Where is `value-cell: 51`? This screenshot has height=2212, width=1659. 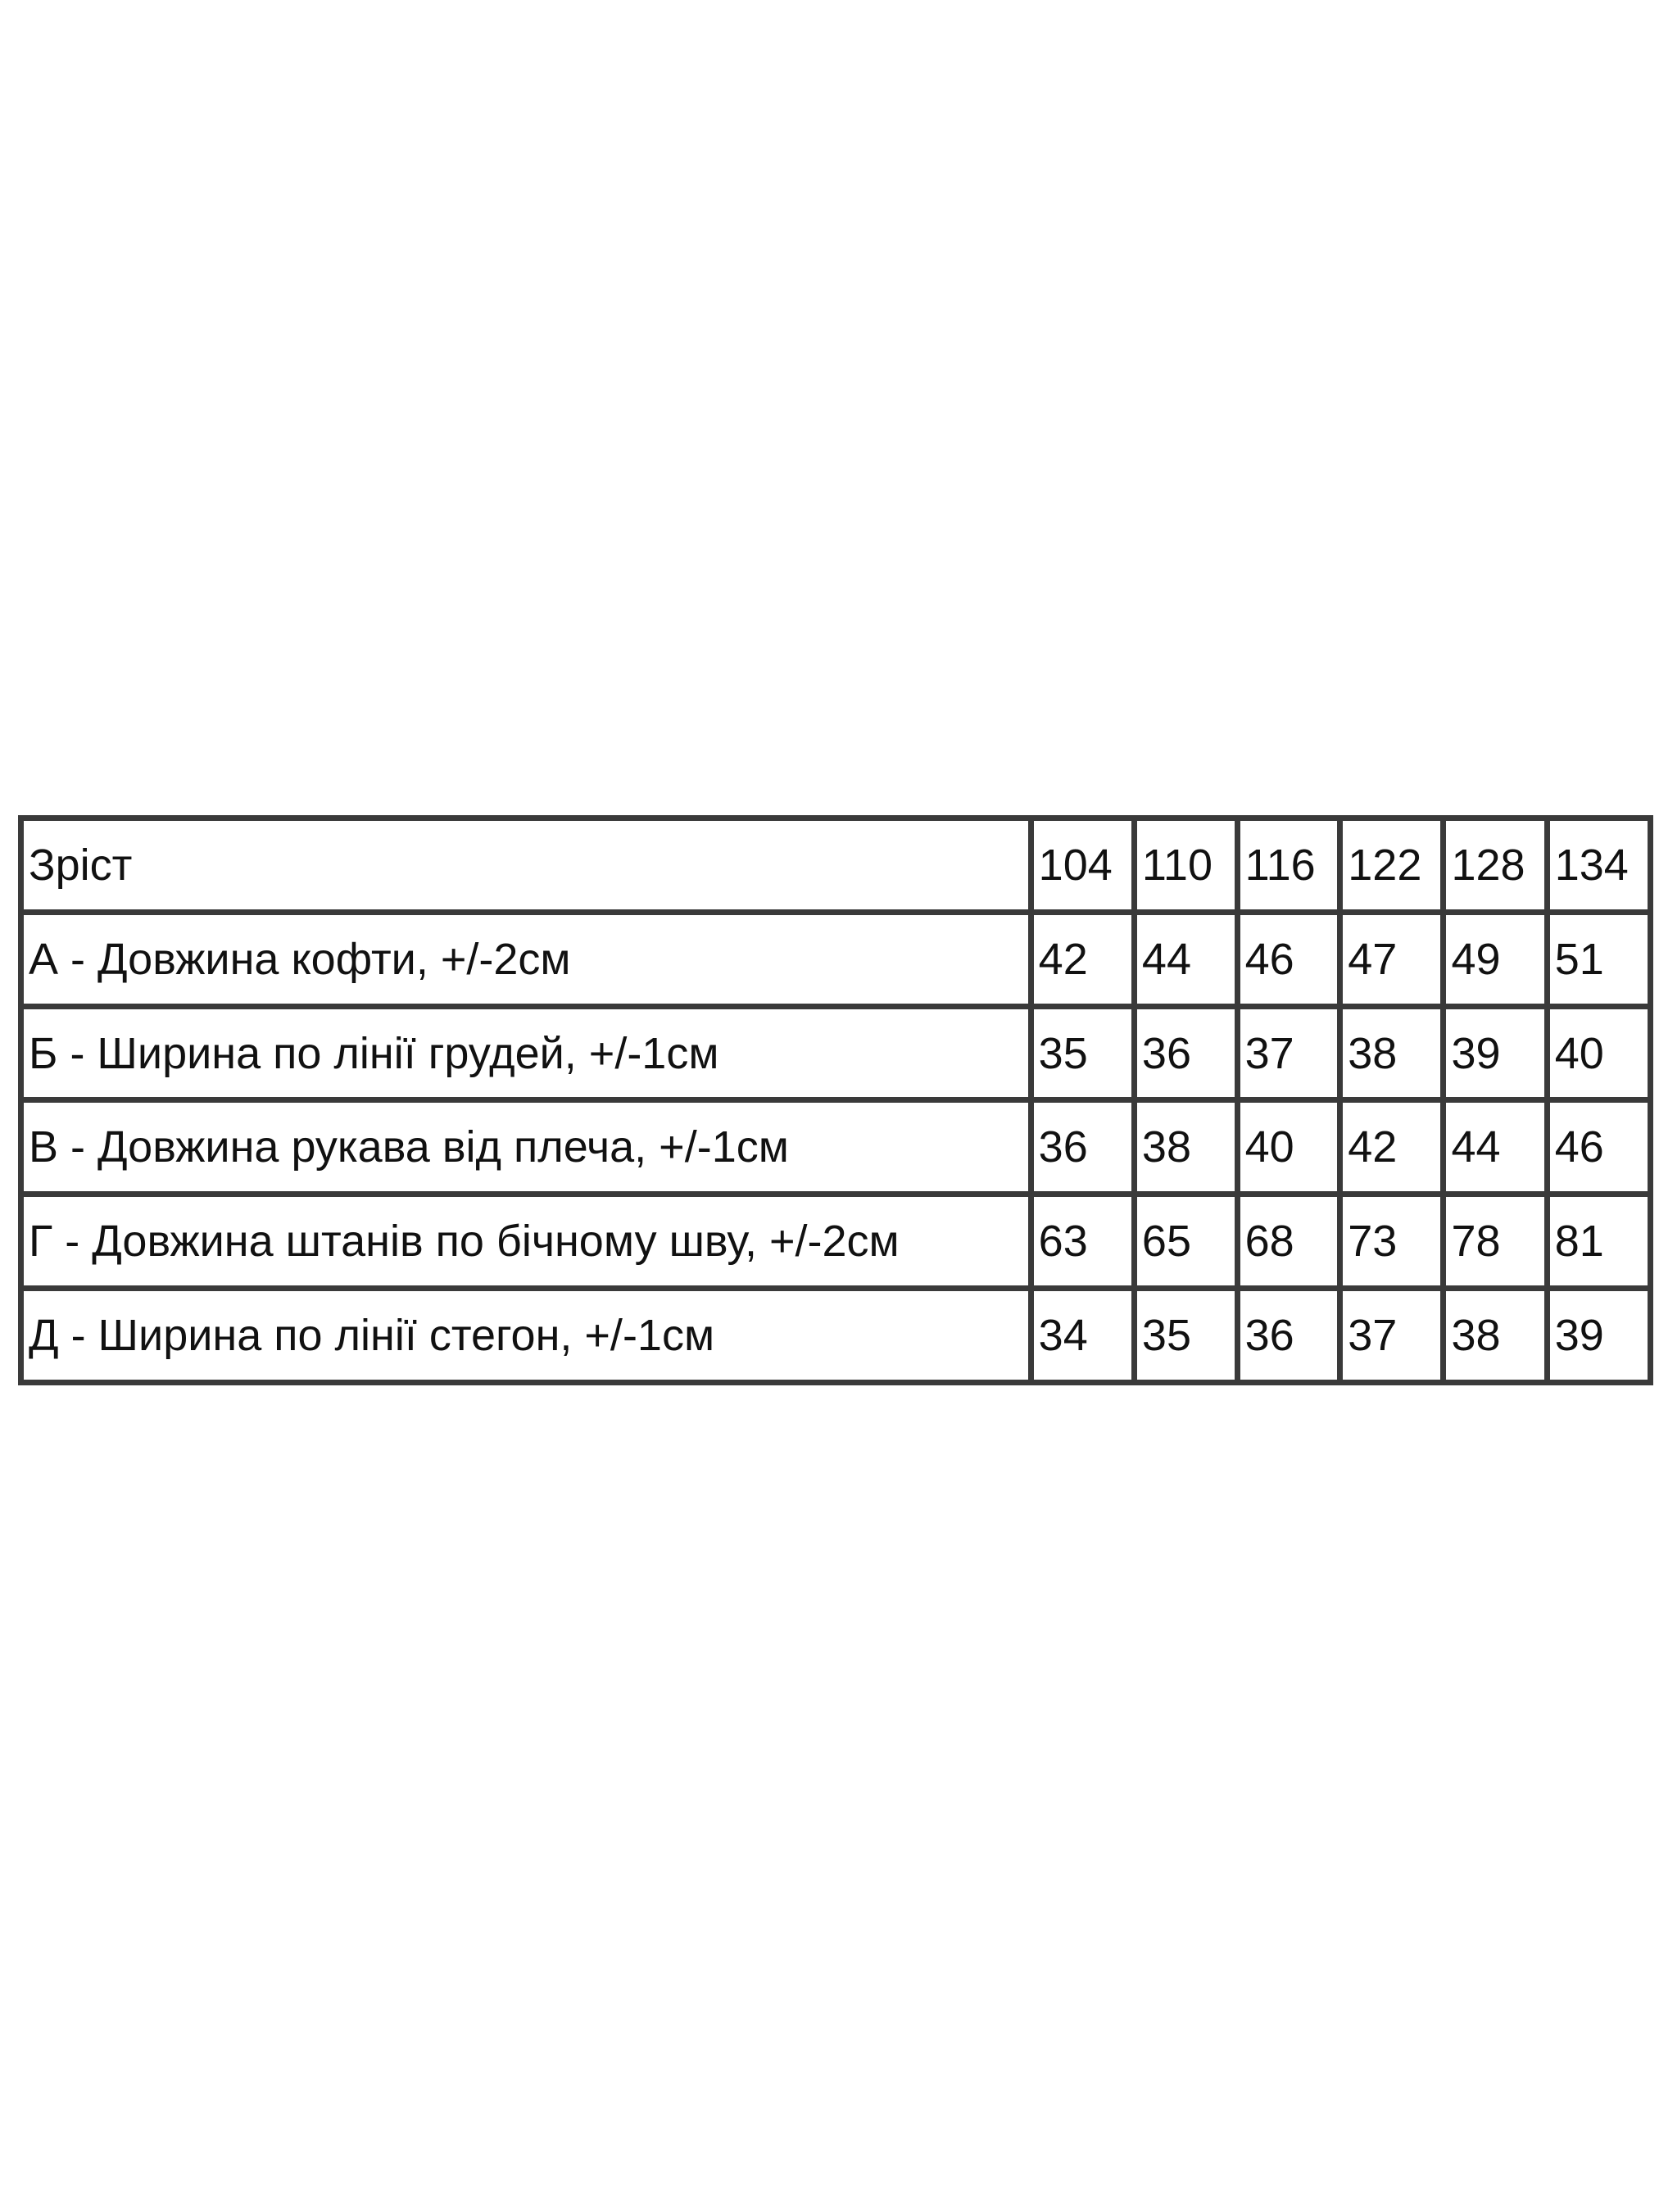 value-cell: 51 is located at coordinates (1598, 959).